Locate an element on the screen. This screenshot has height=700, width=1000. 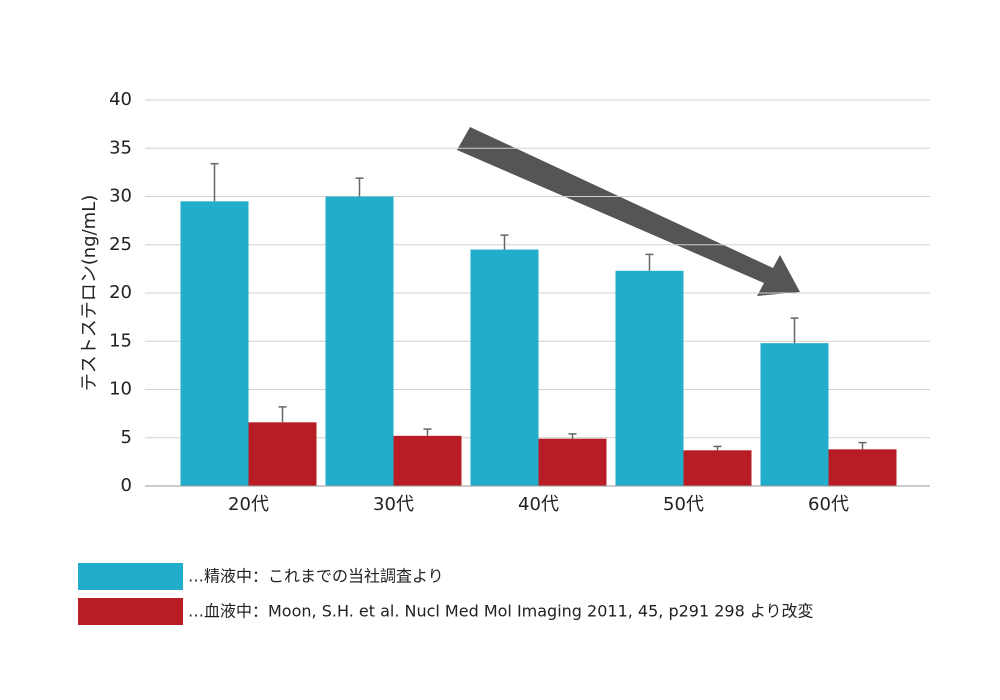
y-tick-label: 10 is located at coordinates (120, 389).